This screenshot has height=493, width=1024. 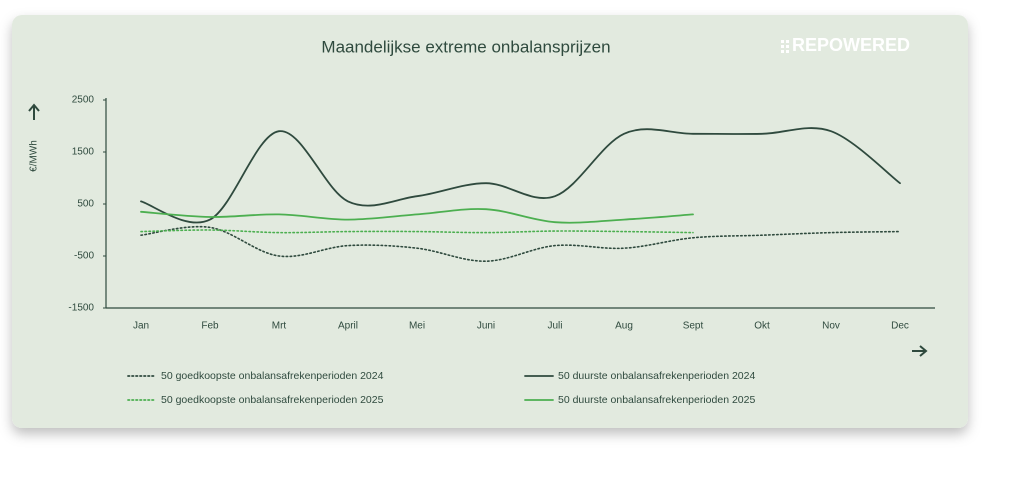 I want to click on y-tick-label: -1500, so click(x=81, y=308).